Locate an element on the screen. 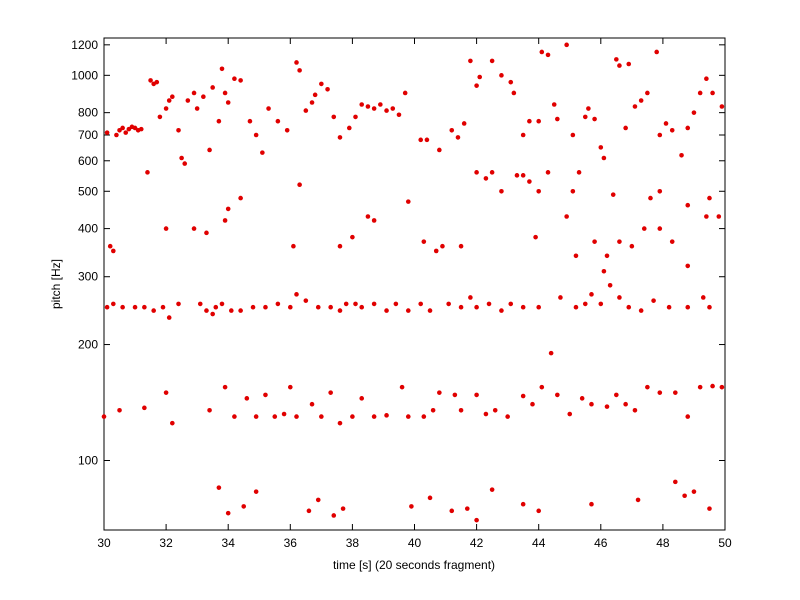 This screenshot has width=800, height=600. y-tick-label: 400 is located at coordinates (88, 229).